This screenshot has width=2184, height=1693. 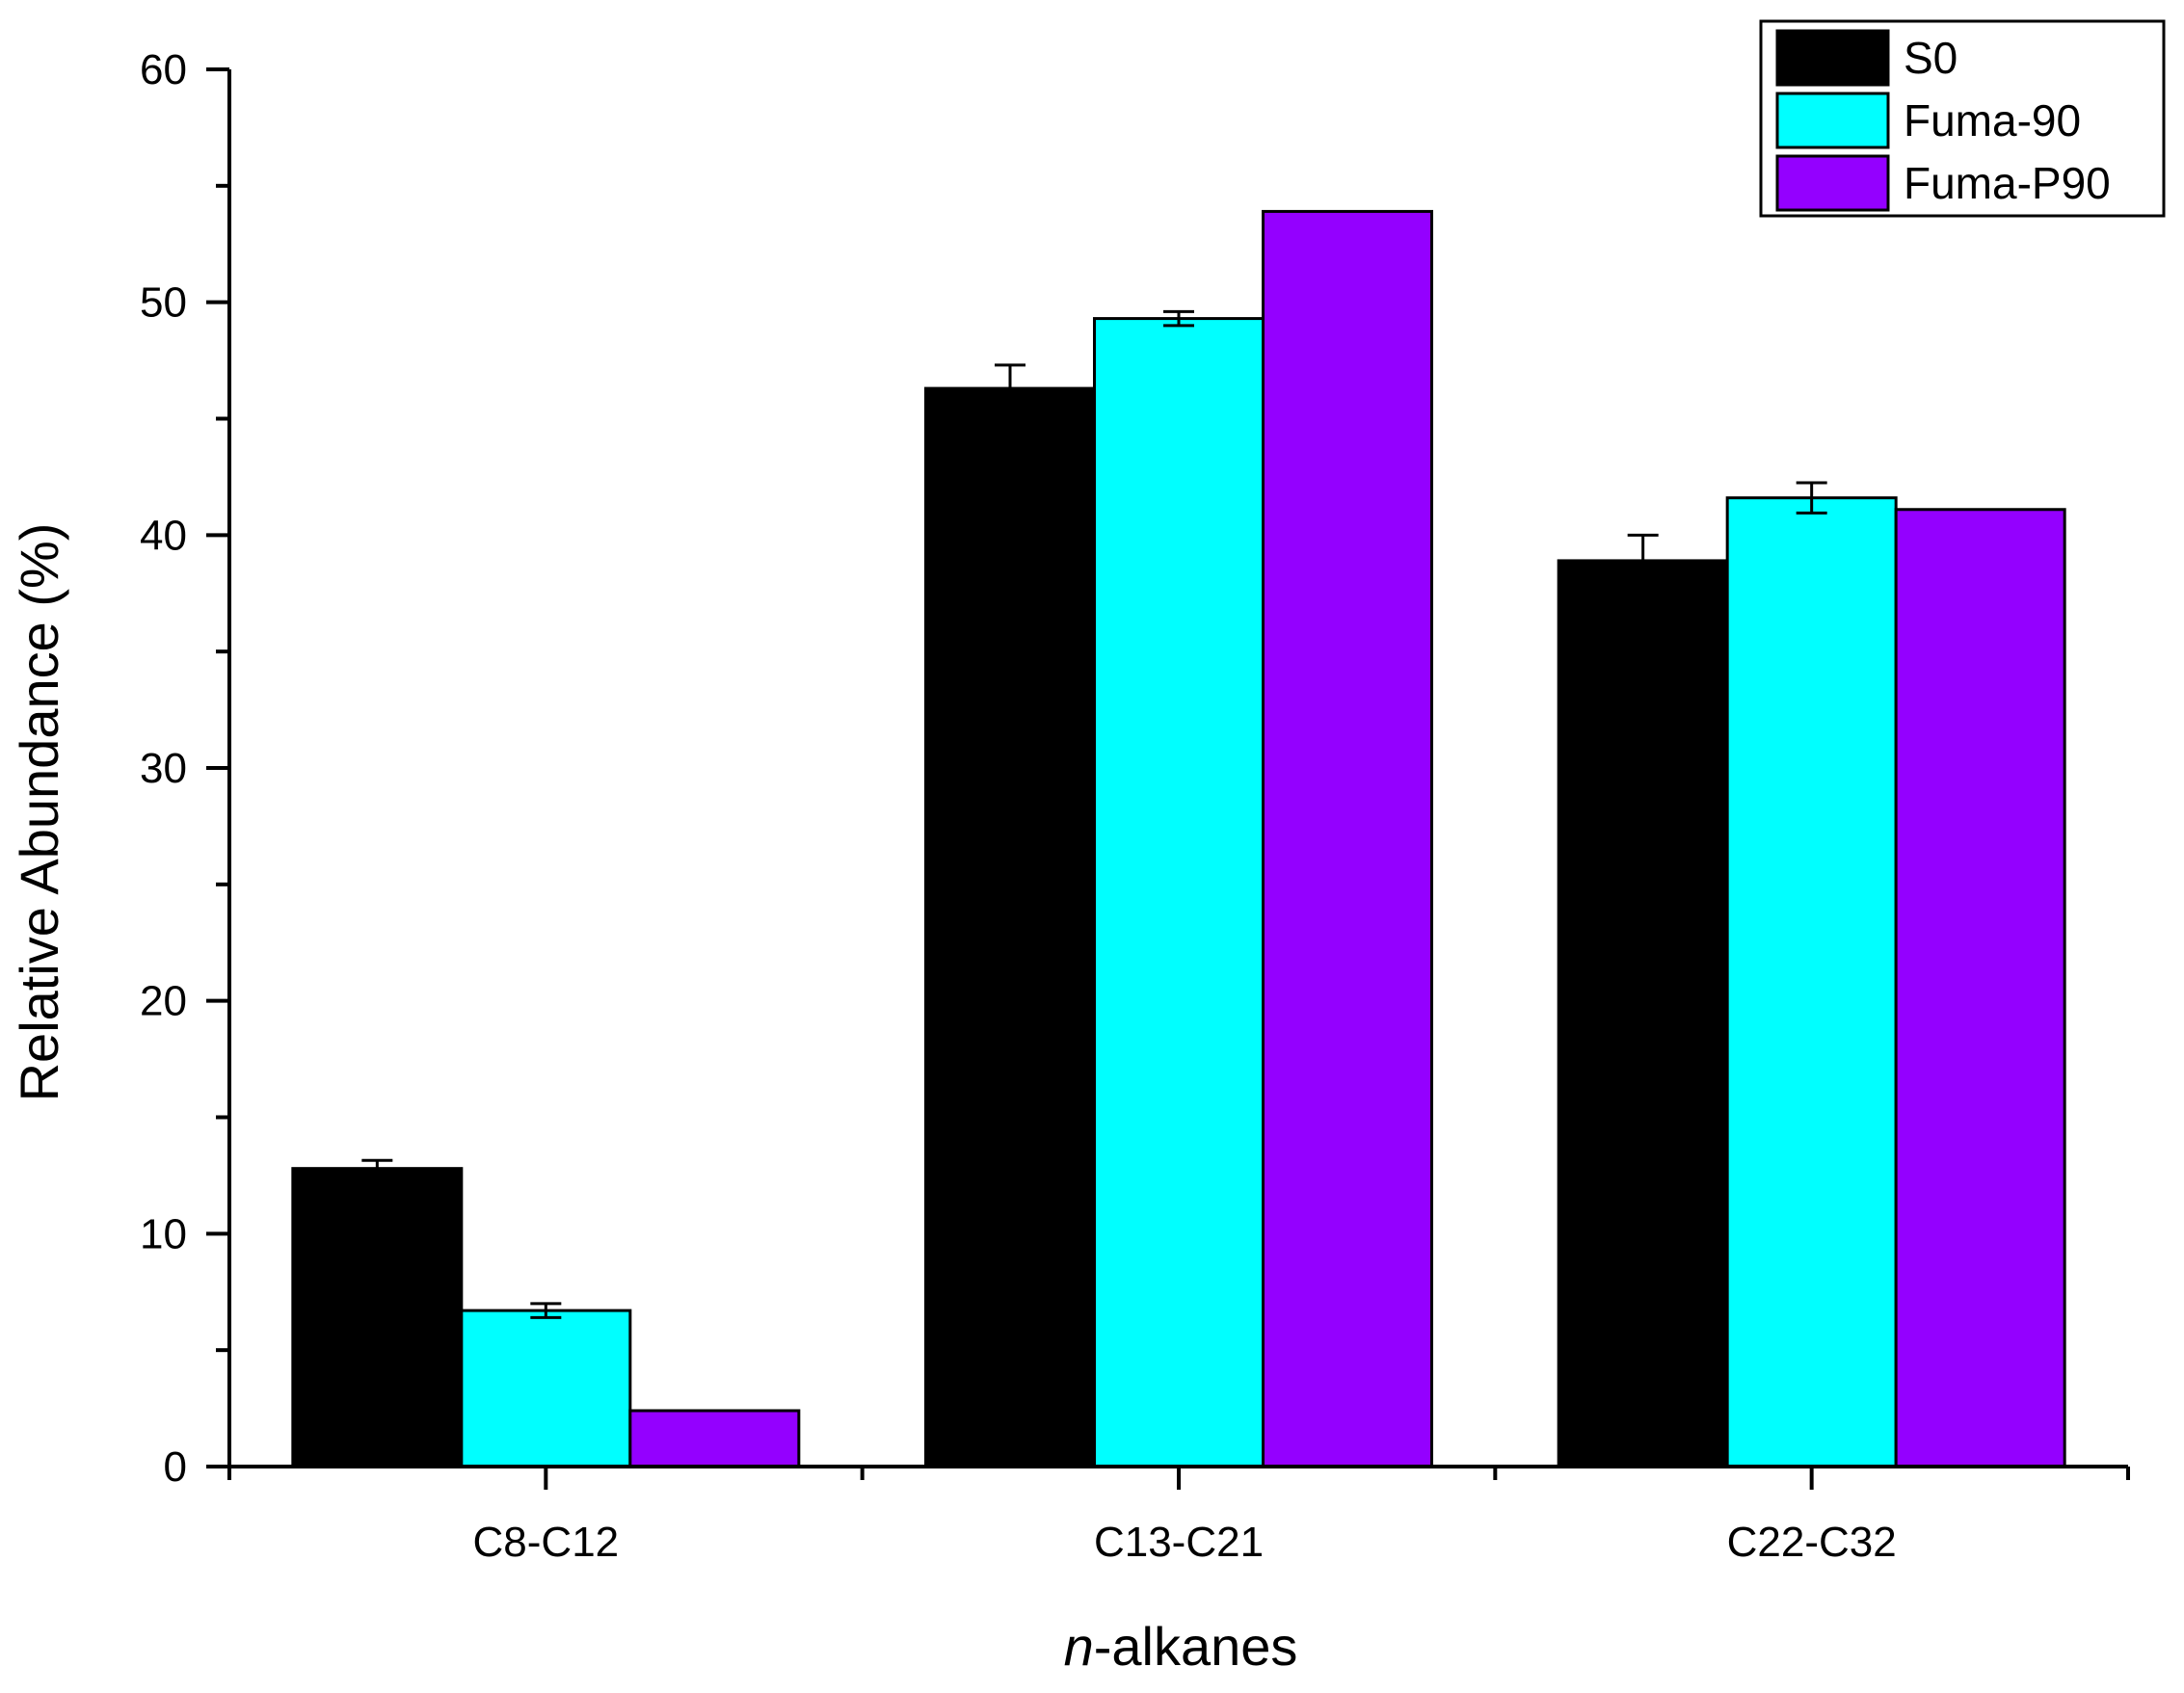 What do you see at coordinates (546, 1388) in the screenshot?
I see `bar-fuma-90-c8-c12` at bounding box center [546, 1388].